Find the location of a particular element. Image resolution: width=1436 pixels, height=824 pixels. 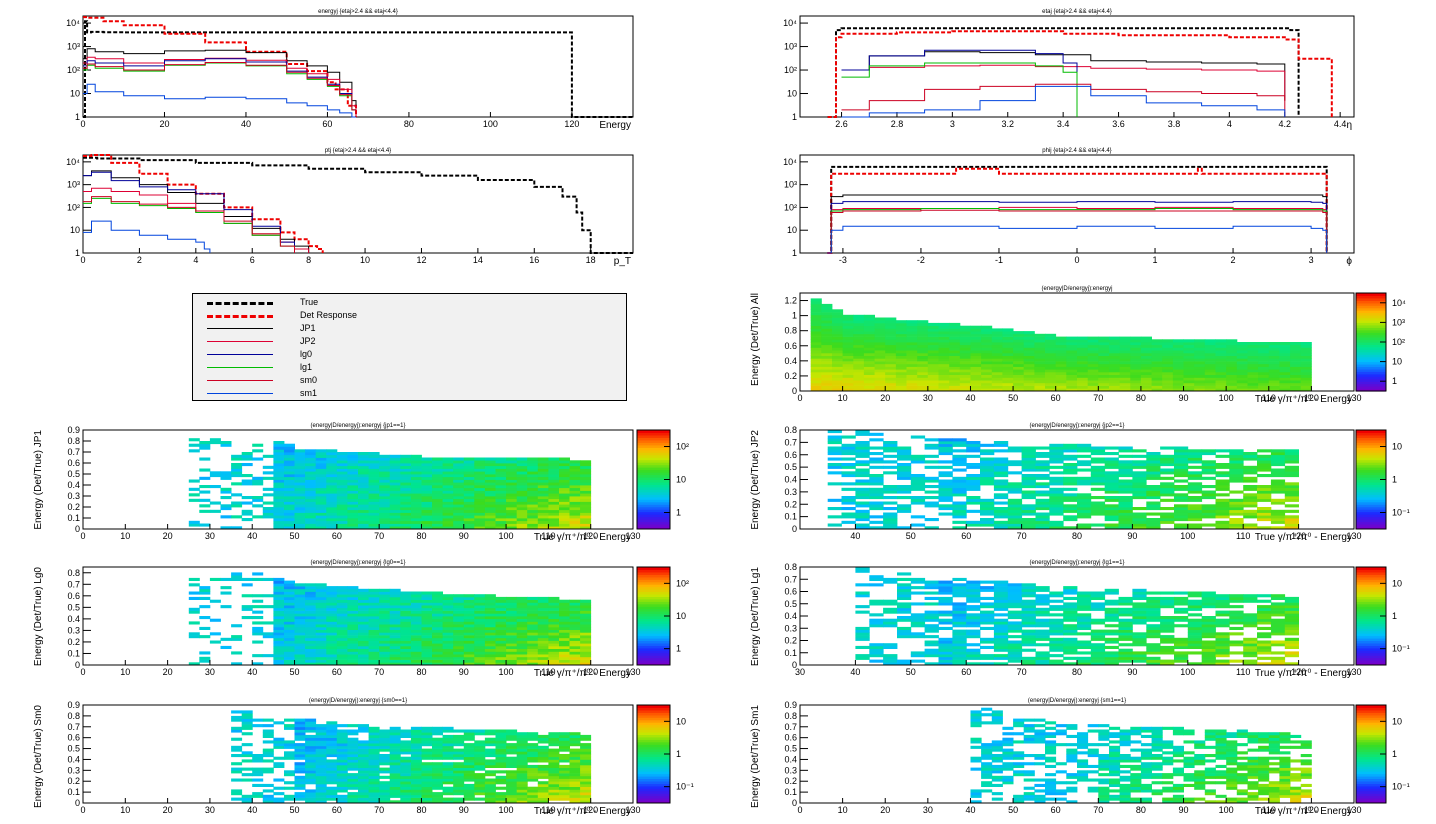

chart-title: (energy|D/energyj):energyj {lg1==1} is located at coordinates (1077, 563).